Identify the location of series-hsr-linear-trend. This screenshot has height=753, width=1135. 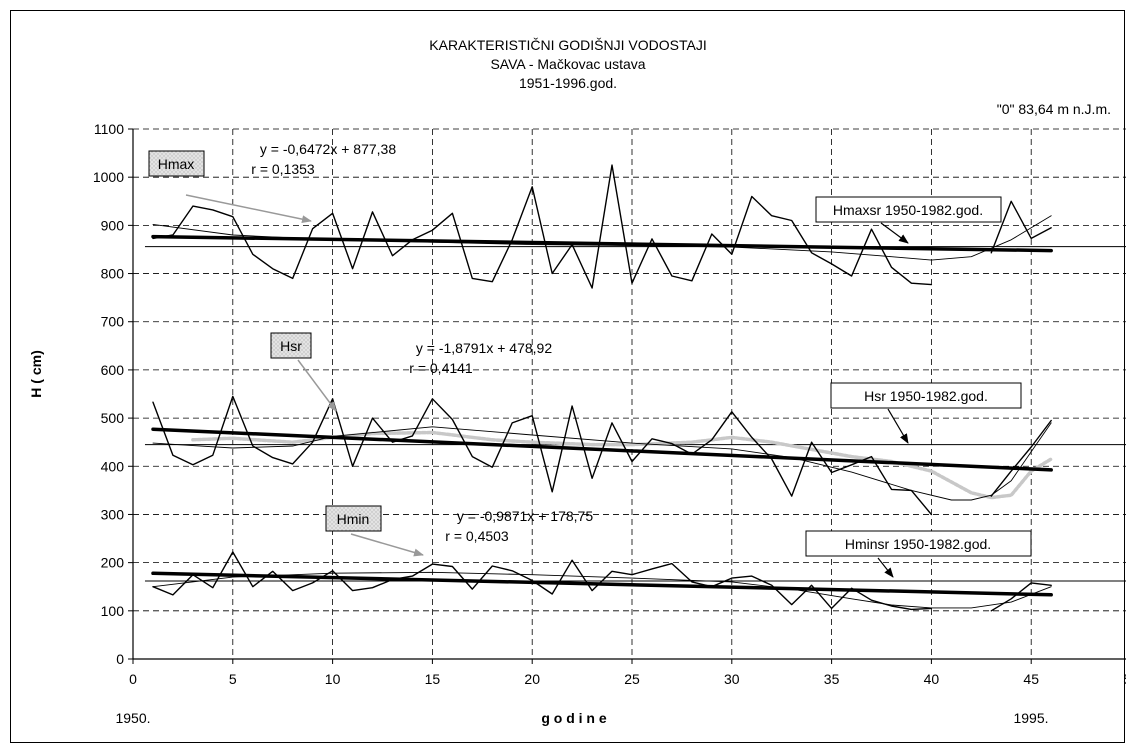
(602, 449).